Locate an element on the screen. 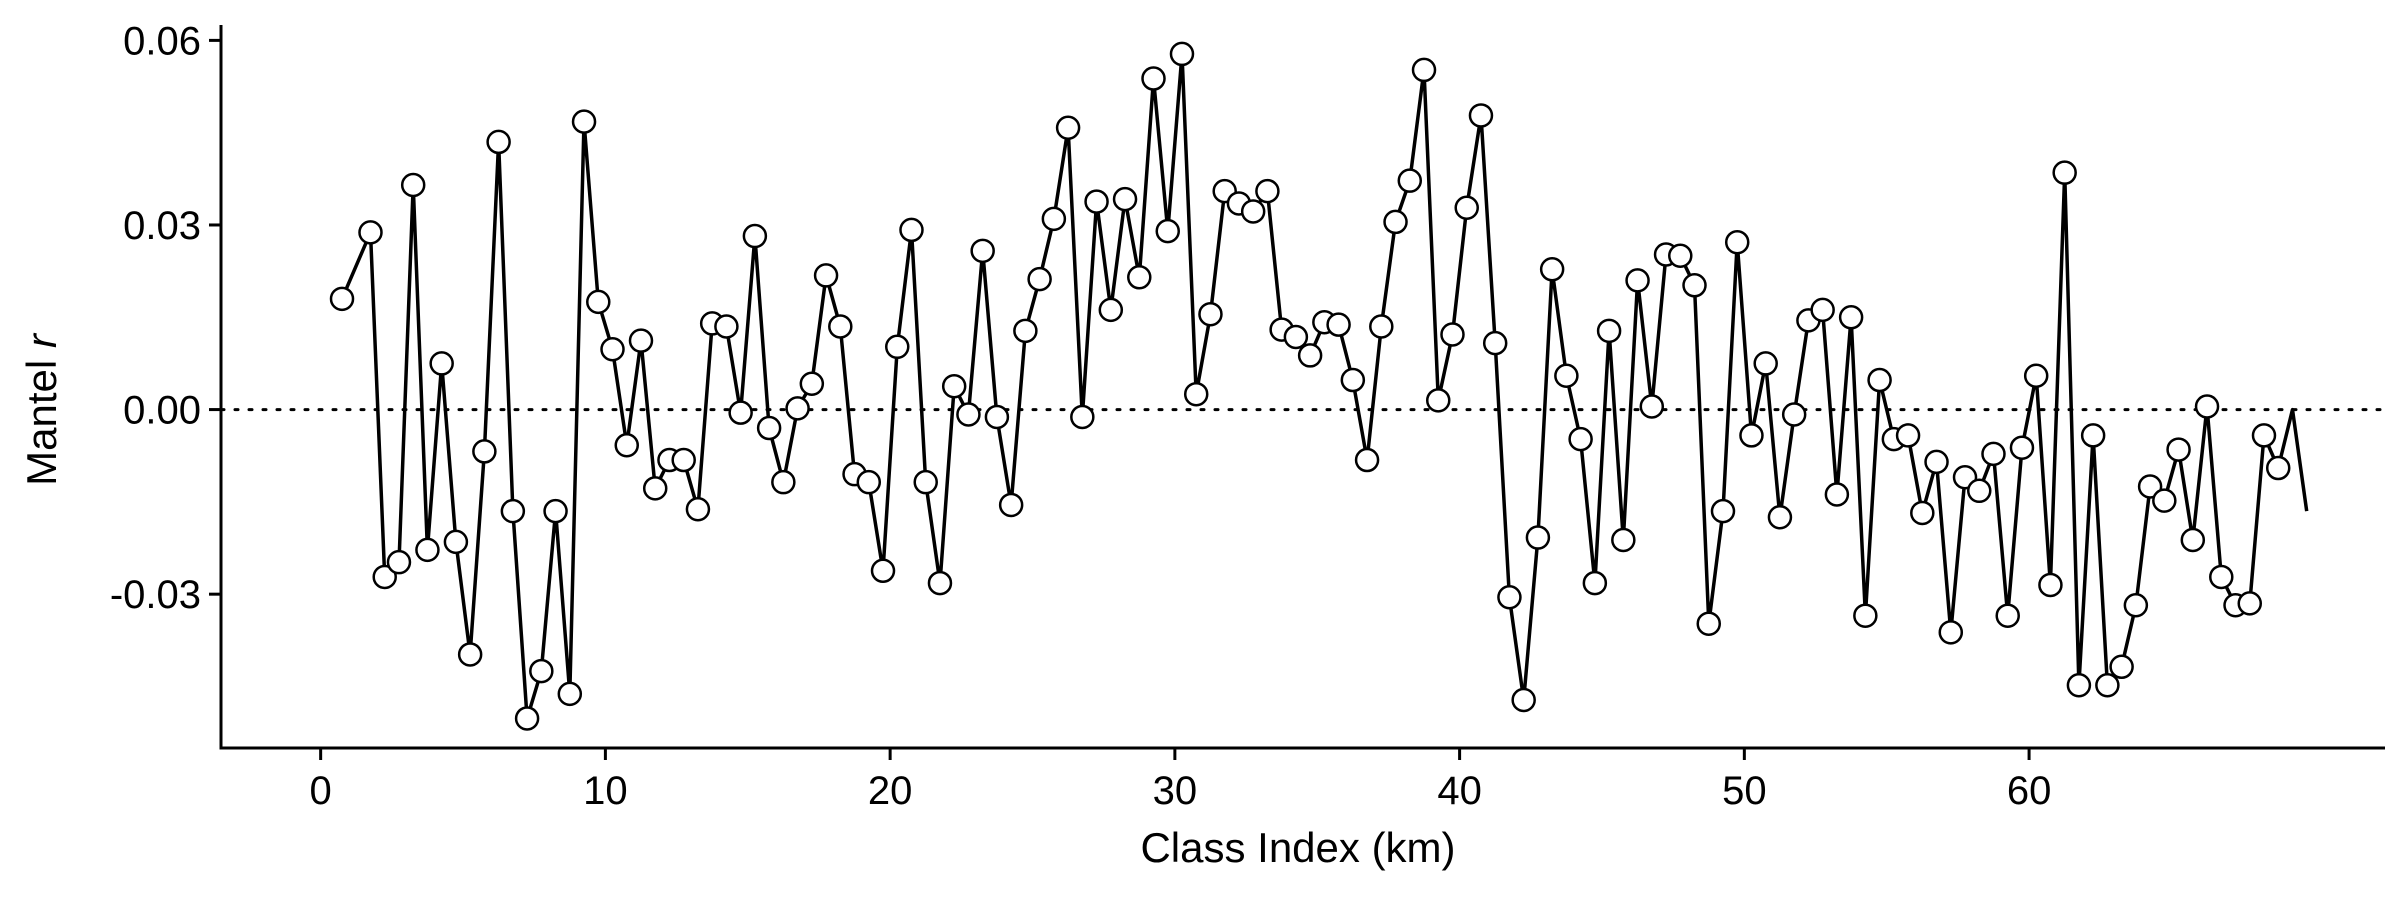 This screenshot has width=2400, height=900. y-tick-label: -0.03 is located at coordinates (155, 595).